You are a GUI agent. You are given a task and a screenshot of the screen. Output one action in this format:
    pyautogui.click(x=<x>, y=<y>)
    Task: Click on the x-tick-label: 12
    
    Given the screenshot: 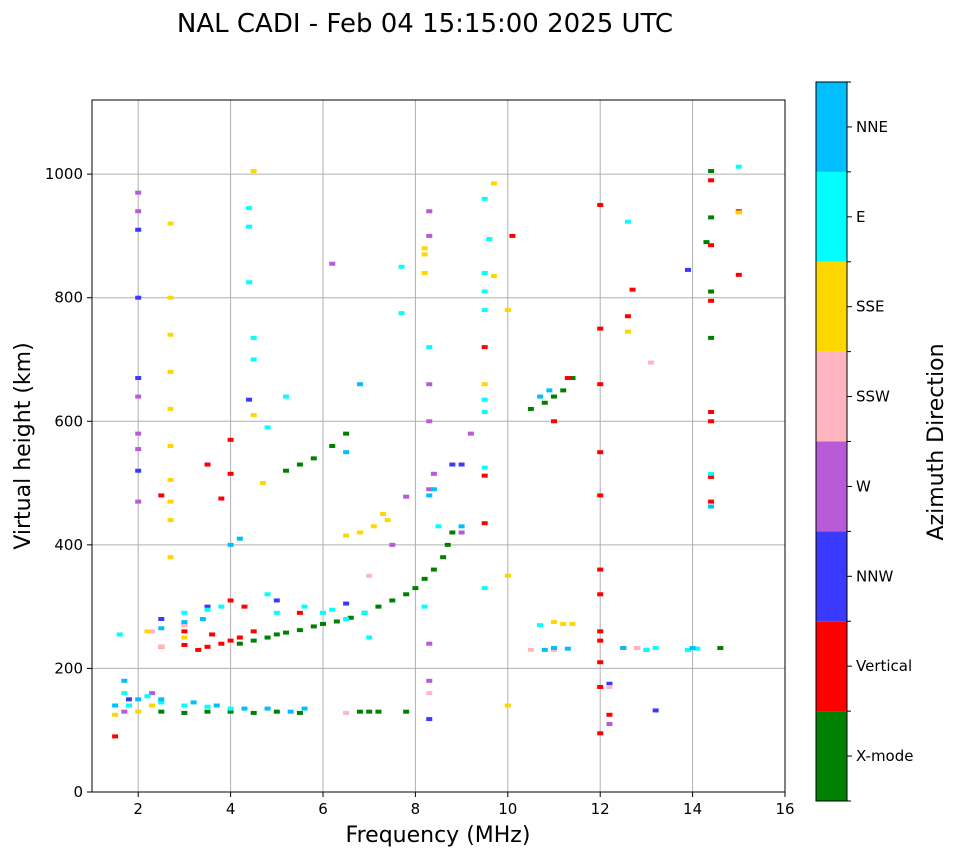 What is the action you would take?
    pyautogui.click(x=600, y=809)
    